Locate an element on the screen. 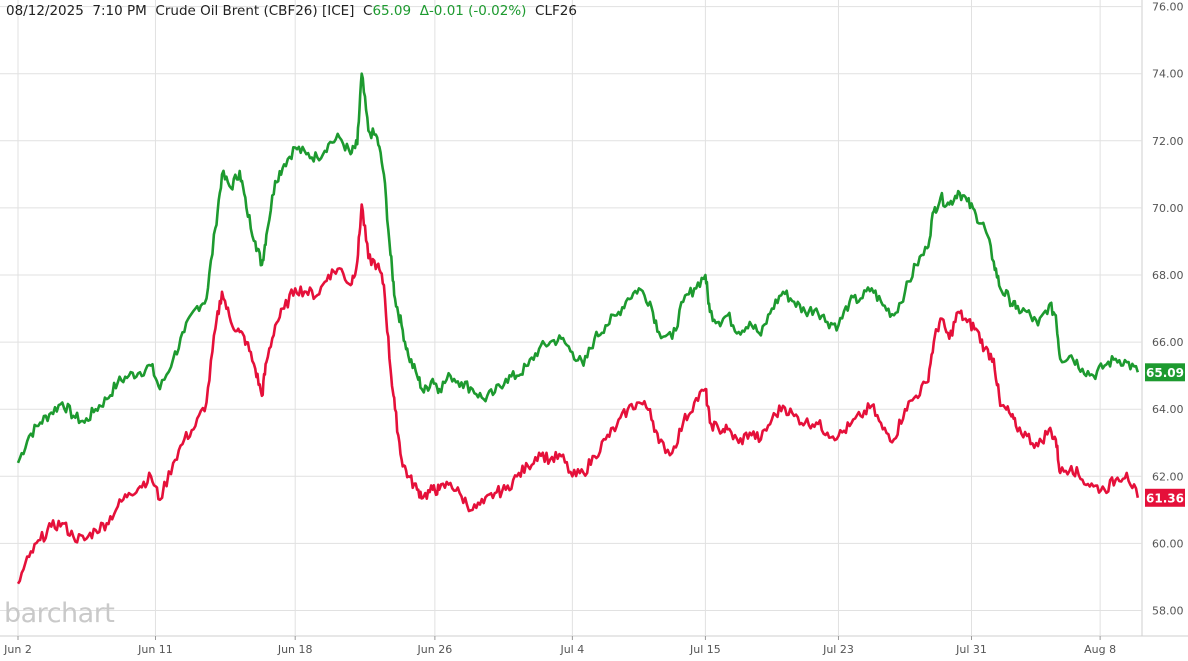  header-close-label: C is located at coordinates (368, 11).